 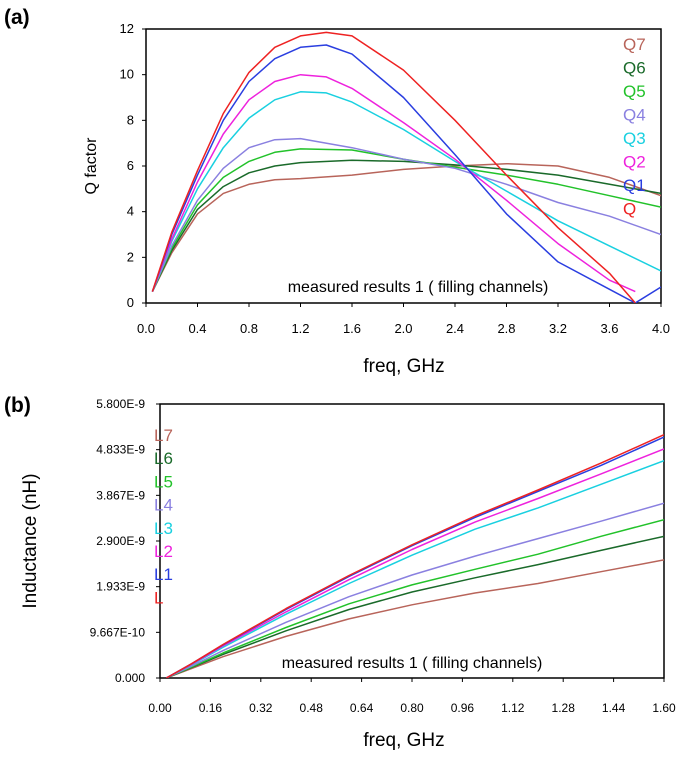 I want to click on x-tick-label: 0.80, so click(x=412, y=708).